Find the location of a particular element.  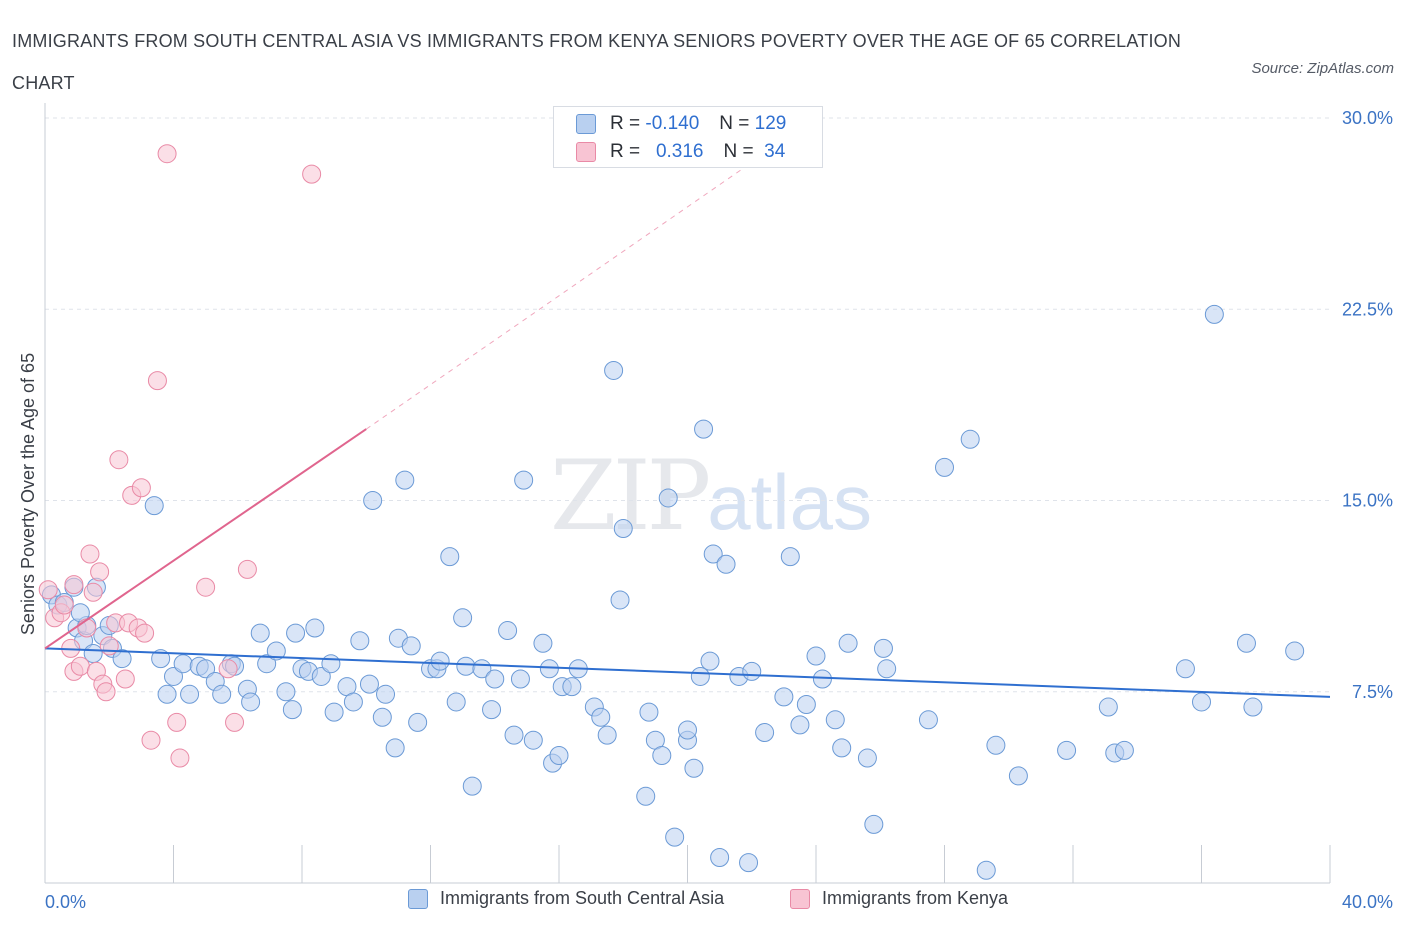

r-value: 0.316 is located at coordinates (679, 151).